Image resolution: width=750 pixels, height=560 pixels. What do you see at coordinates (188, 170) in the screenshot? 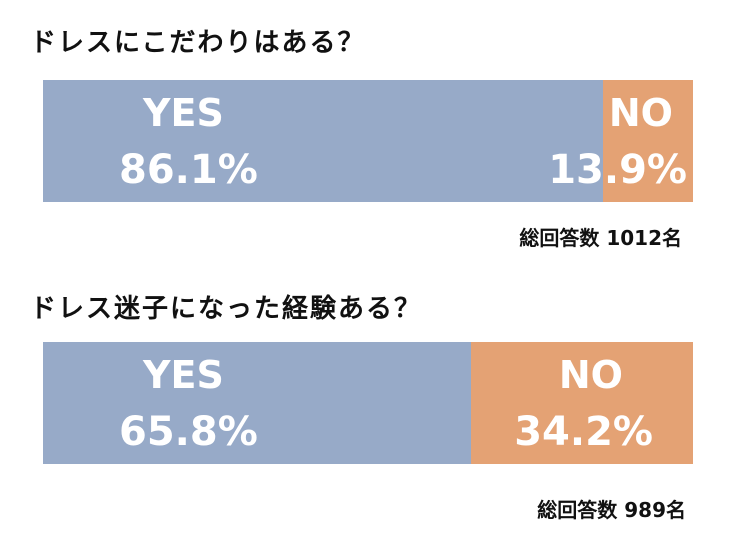
I see `segment-value-yes: 86.1%` at bounding box center [188, 170].